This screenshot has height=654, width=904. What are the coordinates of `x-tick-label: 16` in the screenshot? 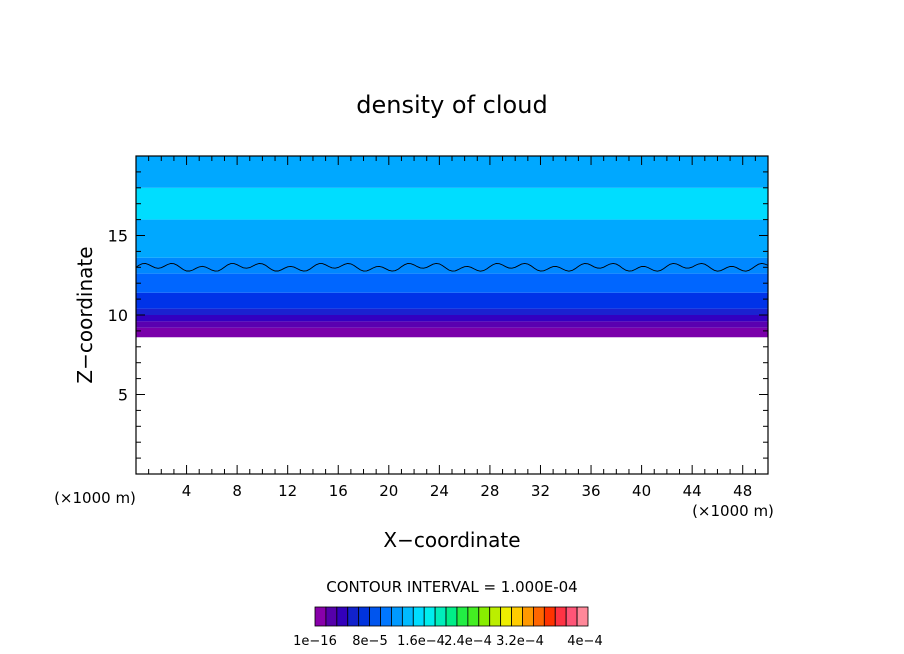 It's located at (338, 491).